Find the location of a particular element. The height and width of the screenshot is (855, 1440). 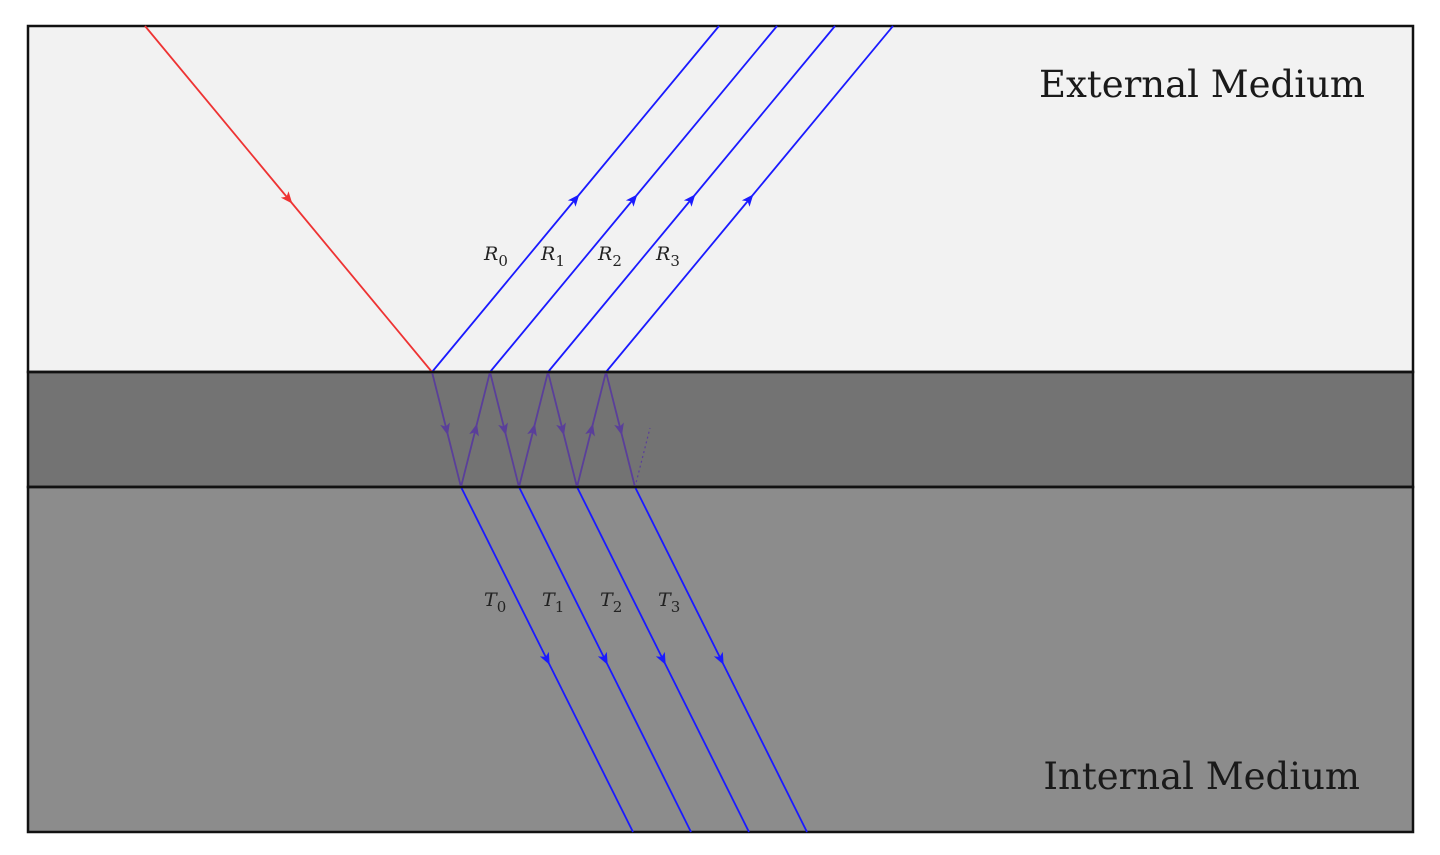

reflected-ray-label-1: R1 is located at coordinates (552, 256).